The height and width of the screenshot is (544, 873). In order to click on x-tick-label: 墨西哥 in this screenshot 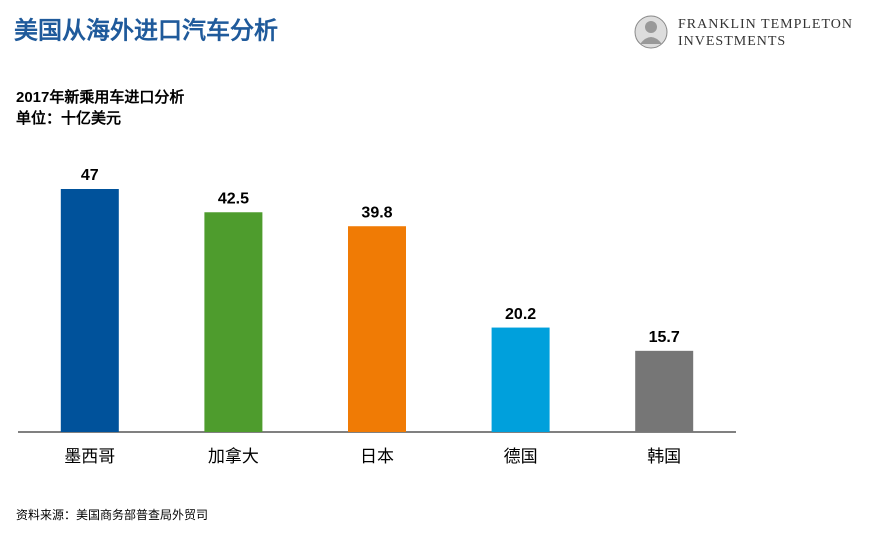, I will do `click(89, 456)`.